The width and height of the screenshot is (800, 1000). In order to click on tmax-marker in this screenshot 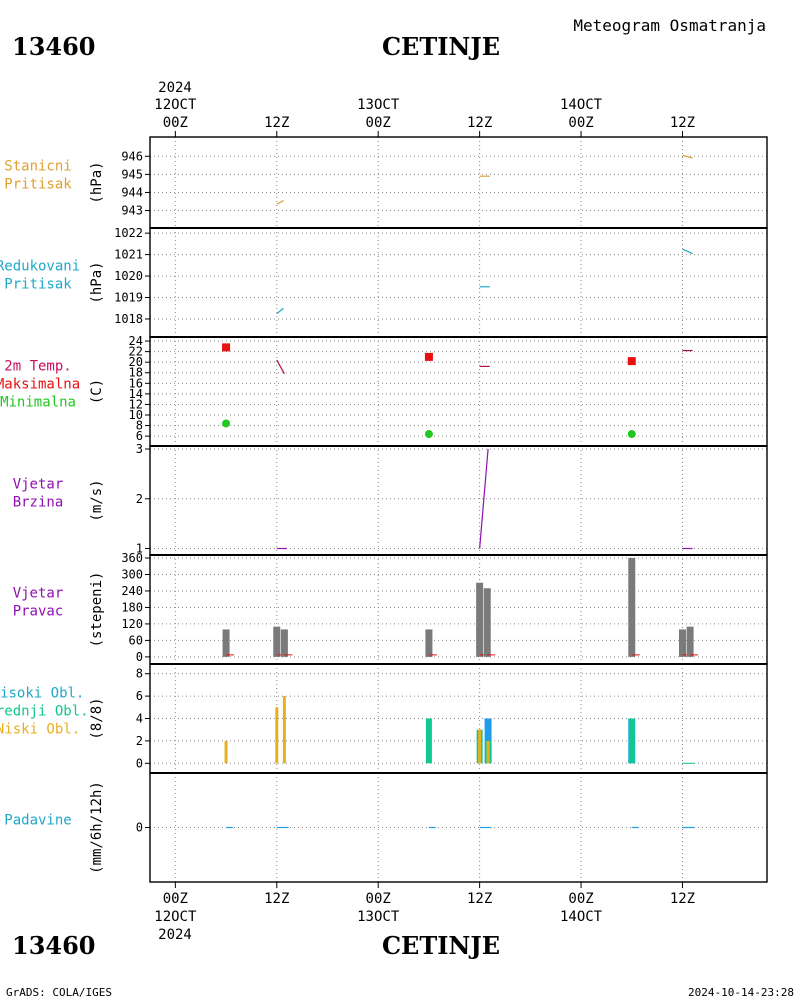, I will do `click(428, 356)`.